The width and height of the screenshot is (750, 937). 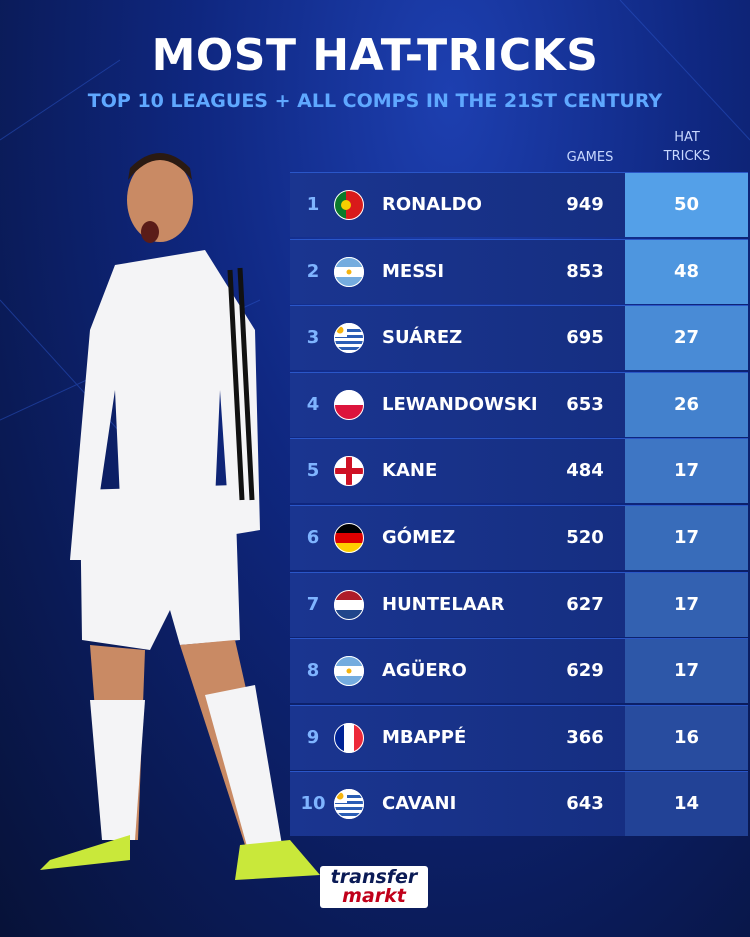 I want to click on player-name: KANE, so click(x=410, y=471).